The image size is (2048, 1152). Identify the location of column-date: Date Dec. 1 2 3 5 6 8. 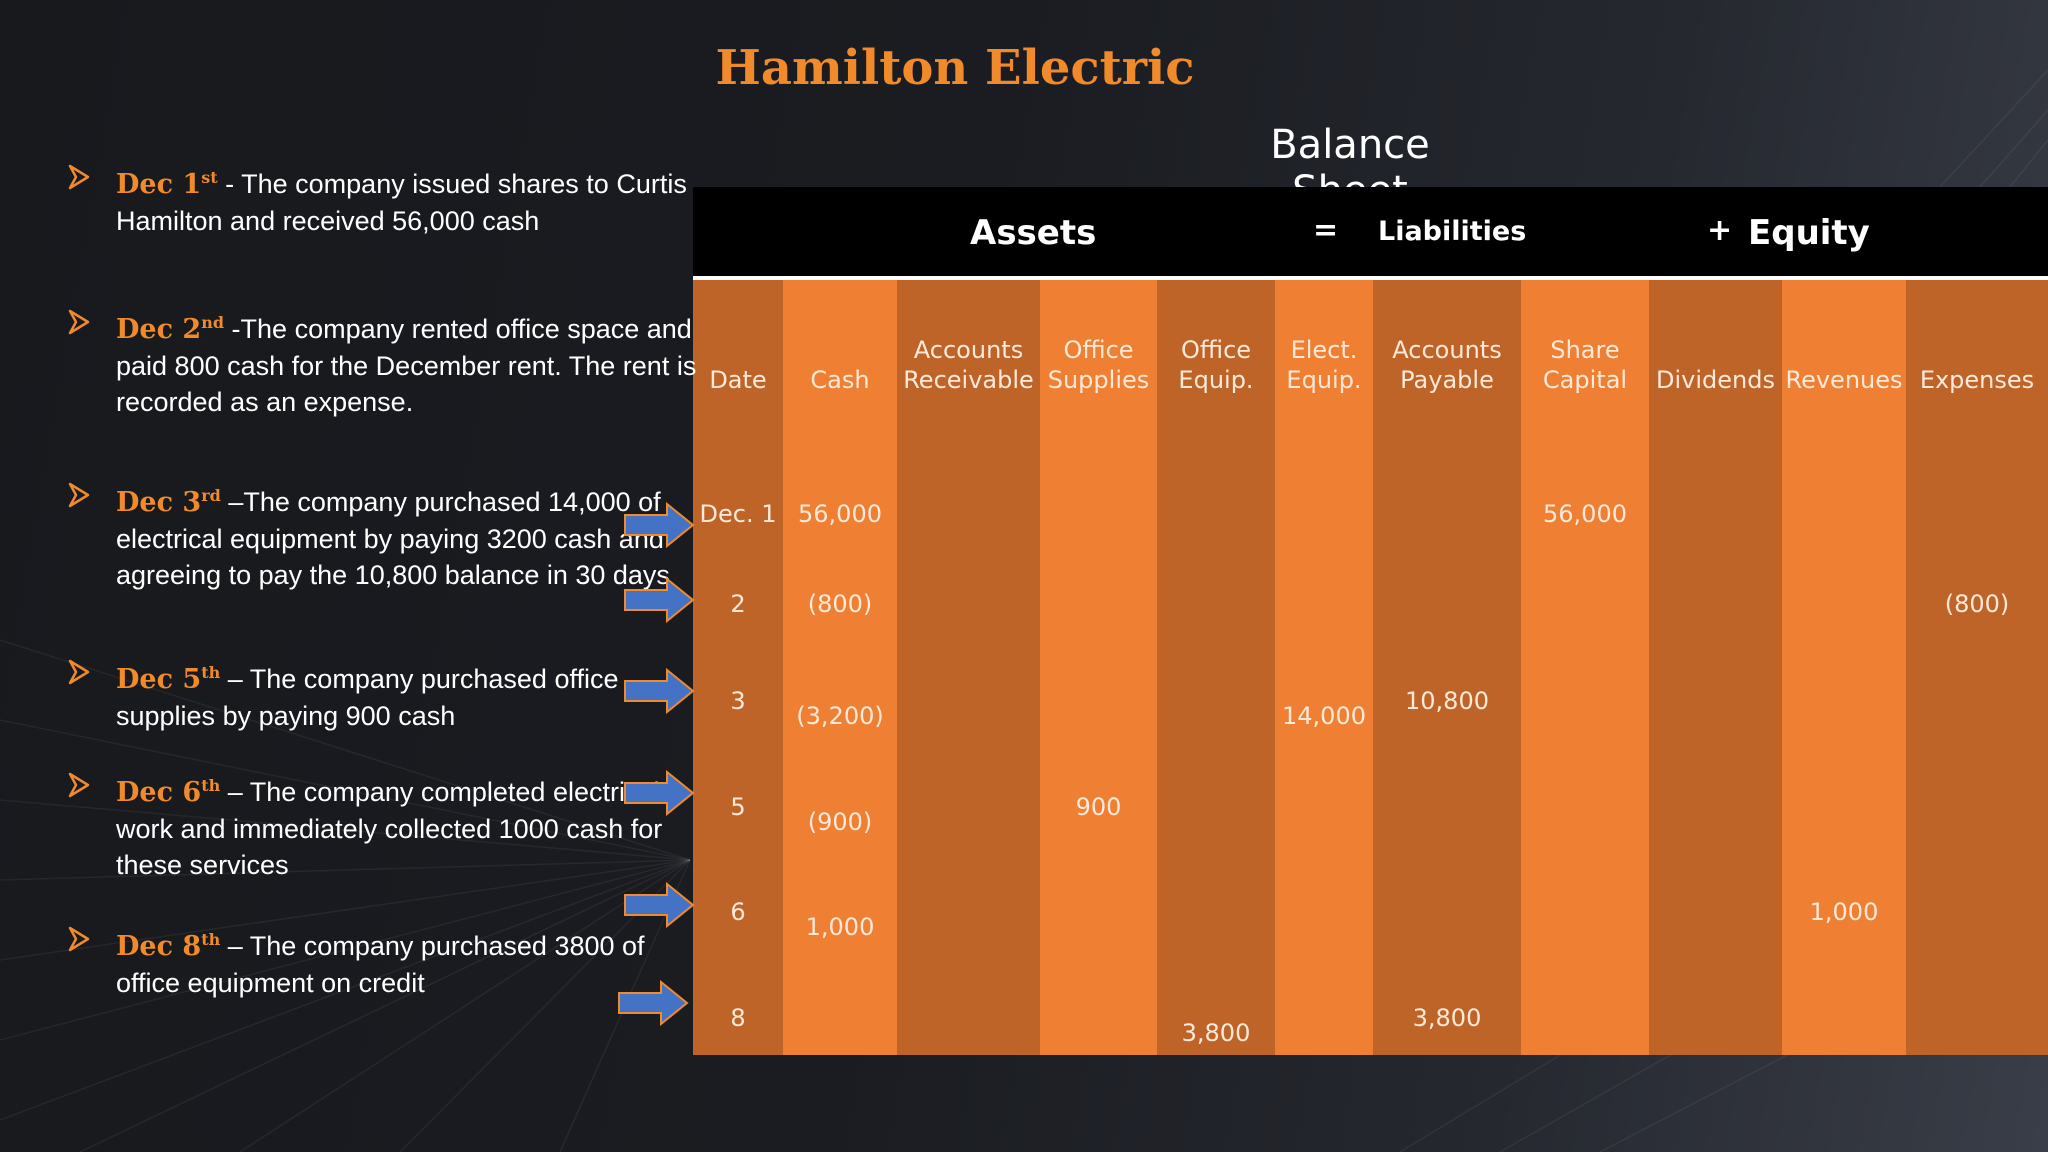
(738, 667).